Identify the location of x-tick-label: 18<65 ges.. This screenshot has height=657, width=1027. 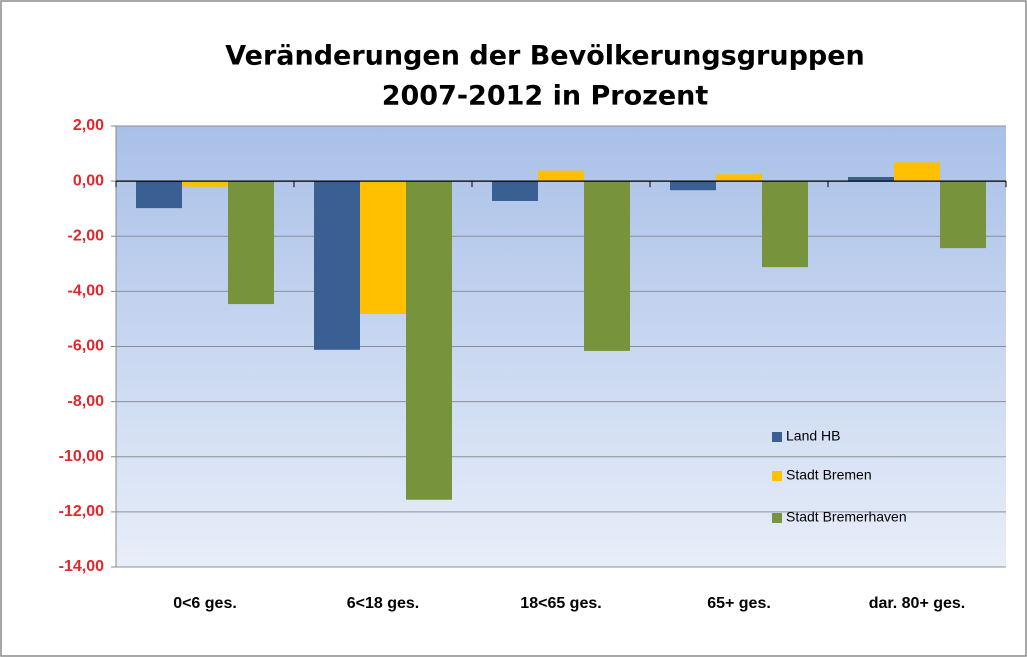
(560, 603).